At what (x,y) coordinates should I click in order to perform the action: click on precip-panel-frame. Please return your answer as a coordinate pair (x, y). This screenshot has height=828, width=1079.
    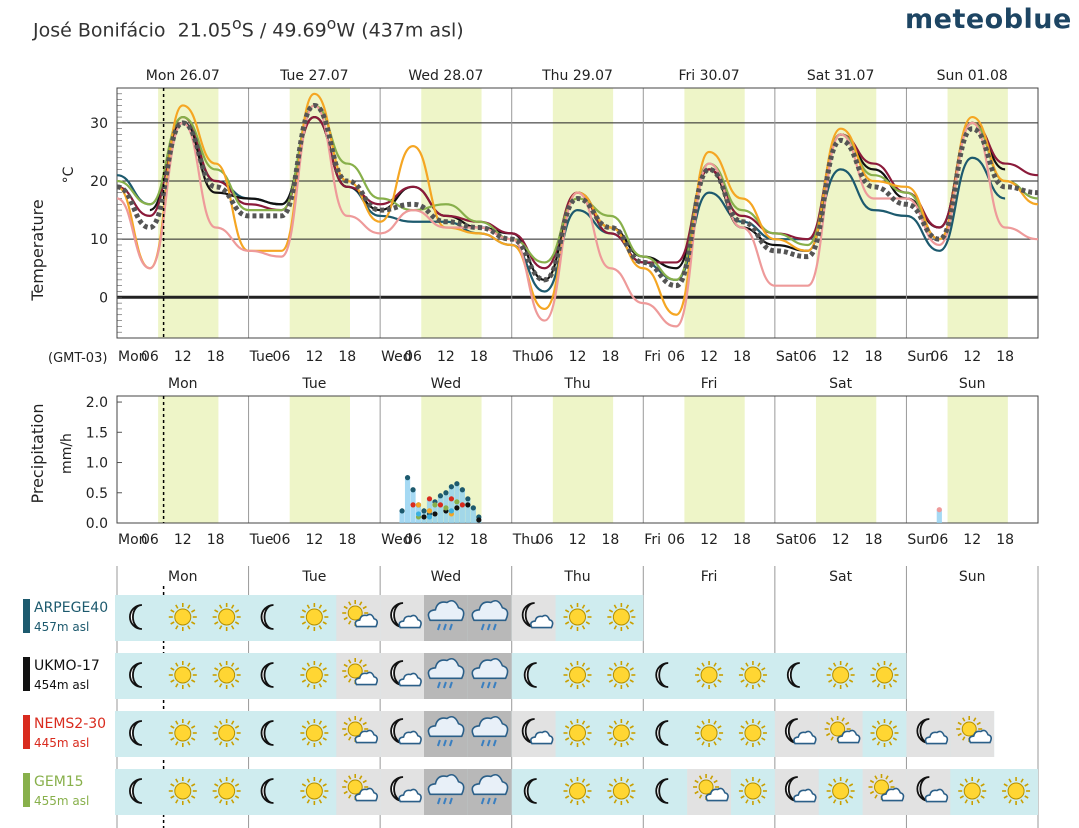
    Looking at the image, I should click on (577, 459).